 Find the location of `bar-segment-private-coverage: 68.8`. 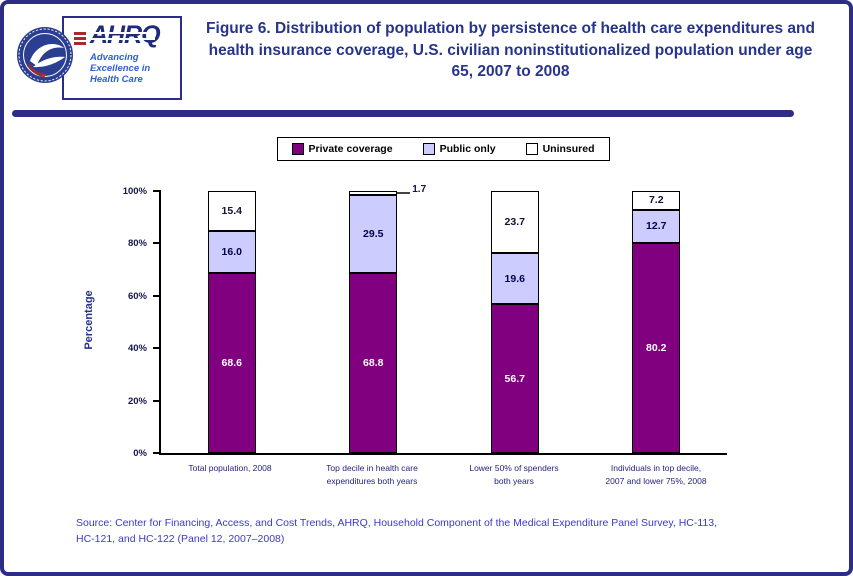

bar-segment-private-coverage: 68.8 is located at coordinates (373, 362).